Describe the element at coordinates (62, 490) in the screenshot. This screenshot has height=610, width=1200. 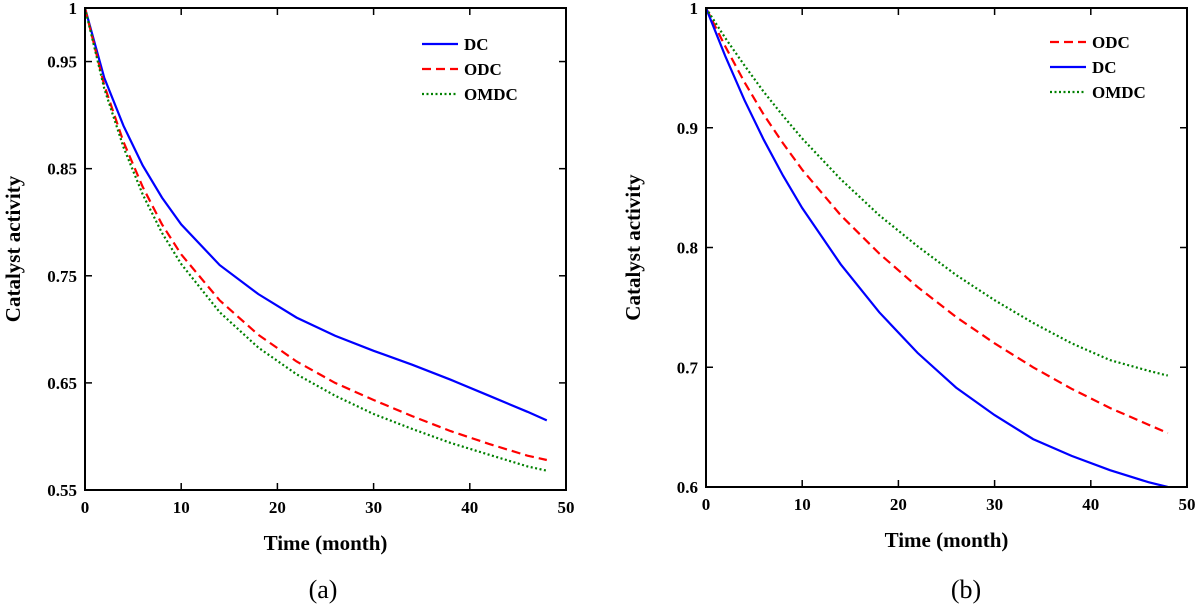
I see `y-tick-label: 0.55` at that location.